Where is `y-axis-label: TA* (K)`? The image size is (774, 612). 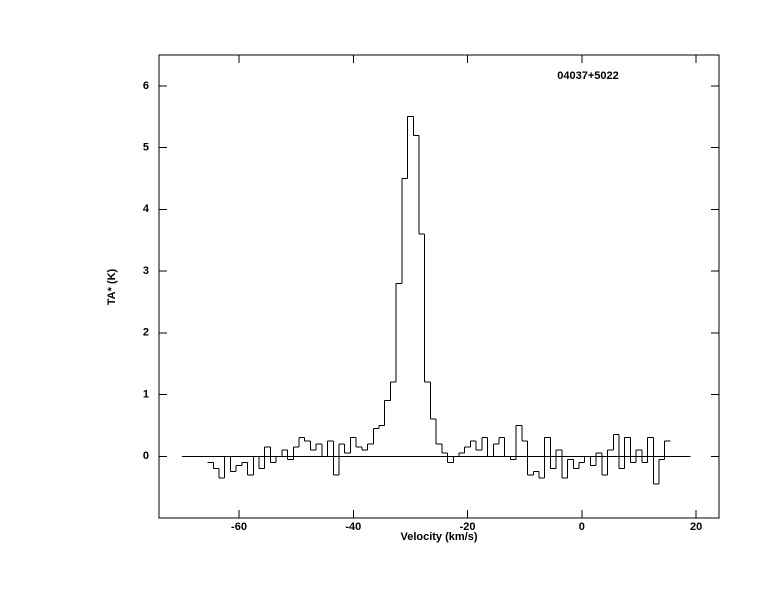
y-axis-label: TA* (K) is located at coordinates (112, 286).